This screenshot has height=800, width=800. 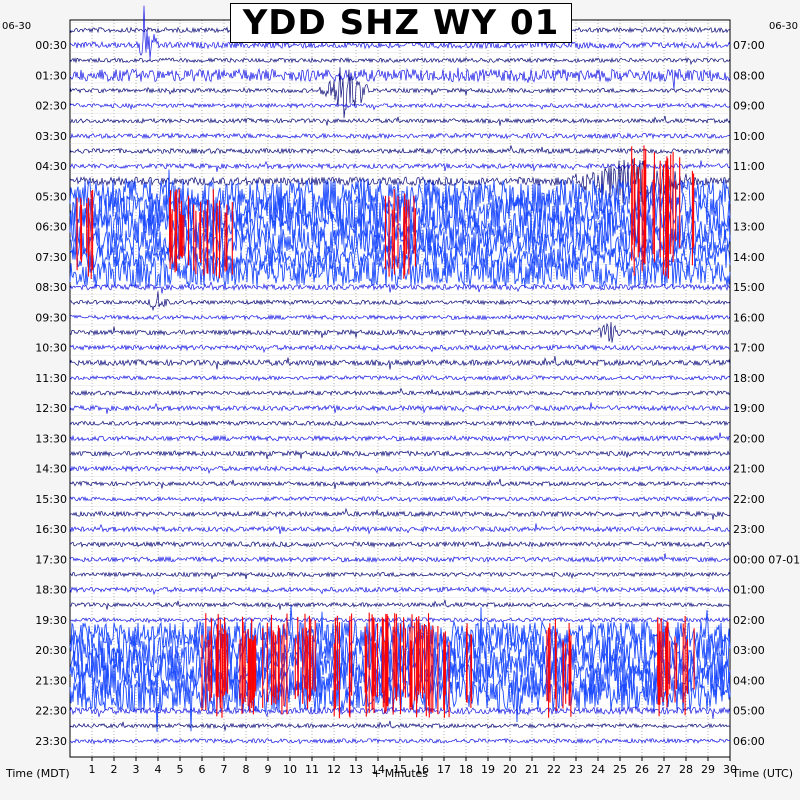 I want to click on left-time-label: 04:30, so click(x=51, y=166).